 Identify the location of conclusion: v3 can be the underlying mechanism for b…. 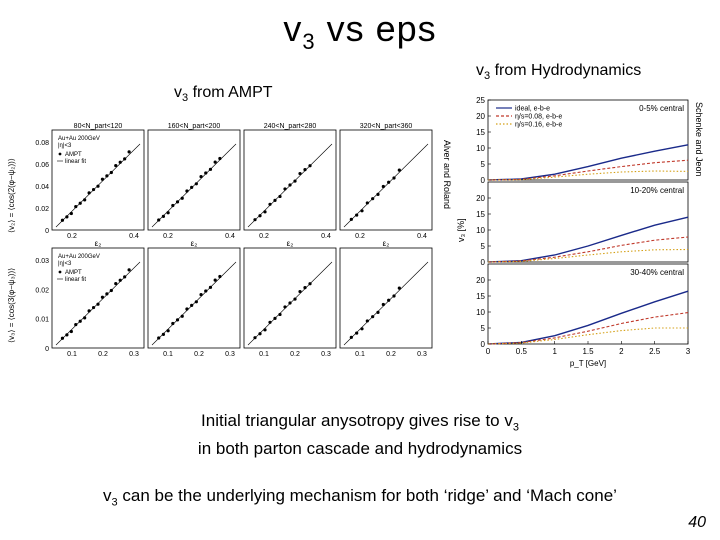
(360, 497).